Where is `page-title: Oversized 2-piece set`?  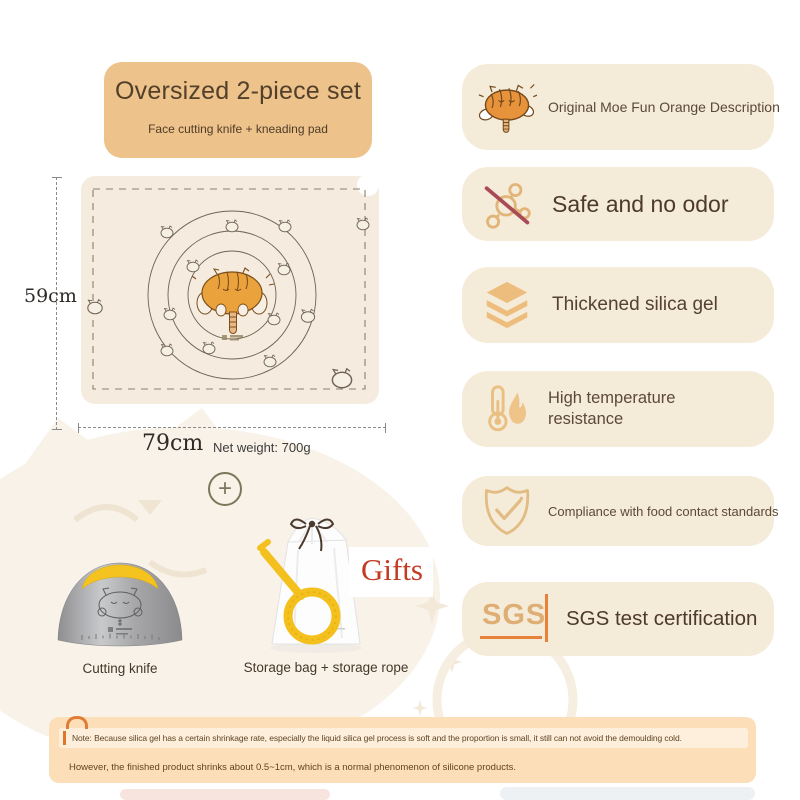
page-title: Oversized 2-piece set is located at coordinates (238, 91).